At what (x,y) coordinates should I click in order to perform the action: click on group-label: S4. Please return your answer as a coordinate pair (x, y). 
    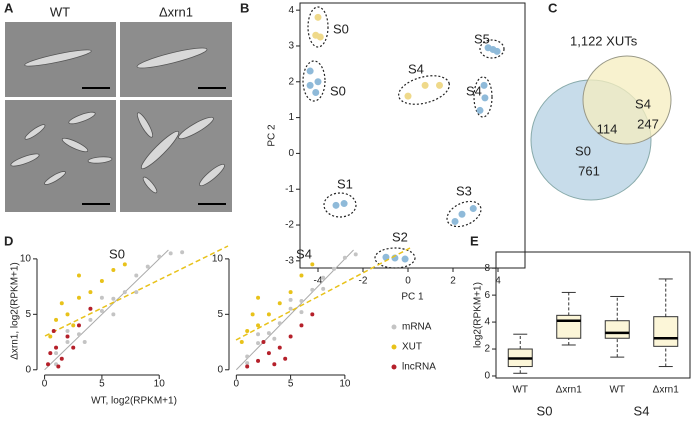
    Looking at the image, I should click on (416, 68).